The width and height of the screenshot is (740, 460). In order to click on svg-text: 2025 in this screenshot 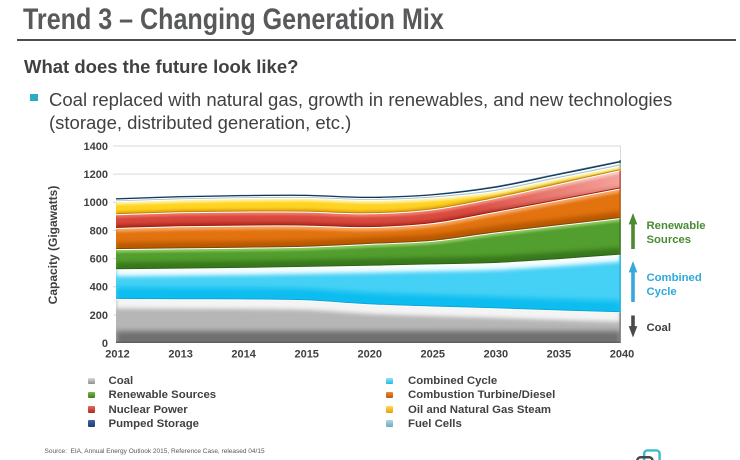, I will do `click(433, 355)`.